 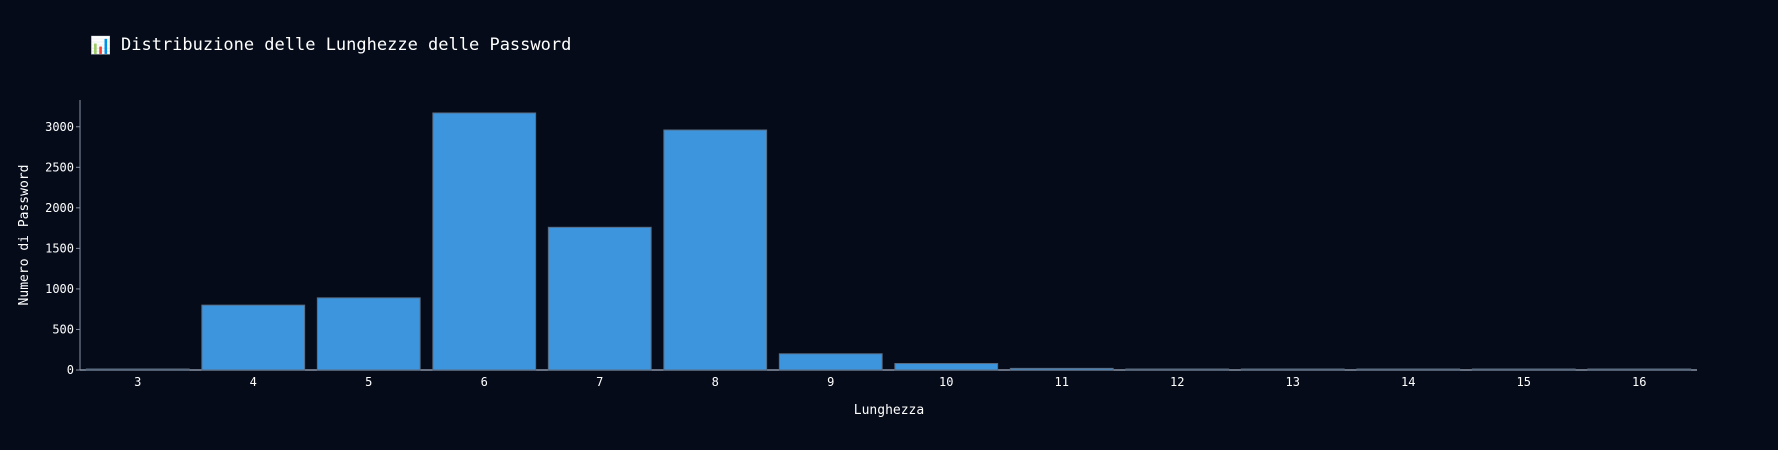 What do you see at coordinates (1524, 382) in the screenshot?
I see `x-tick-label: 15` at bounding box center [1524, 382].